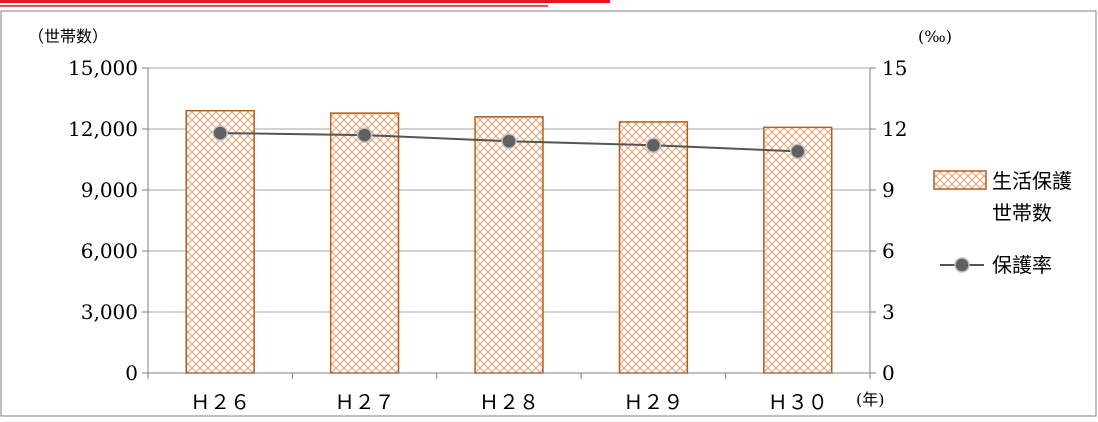 This screenshot has width=1098, height=422. Describe the element at coordinates (509, 402) in the screenshot. I see `x-tick-label: Ｈ２８` at that location.